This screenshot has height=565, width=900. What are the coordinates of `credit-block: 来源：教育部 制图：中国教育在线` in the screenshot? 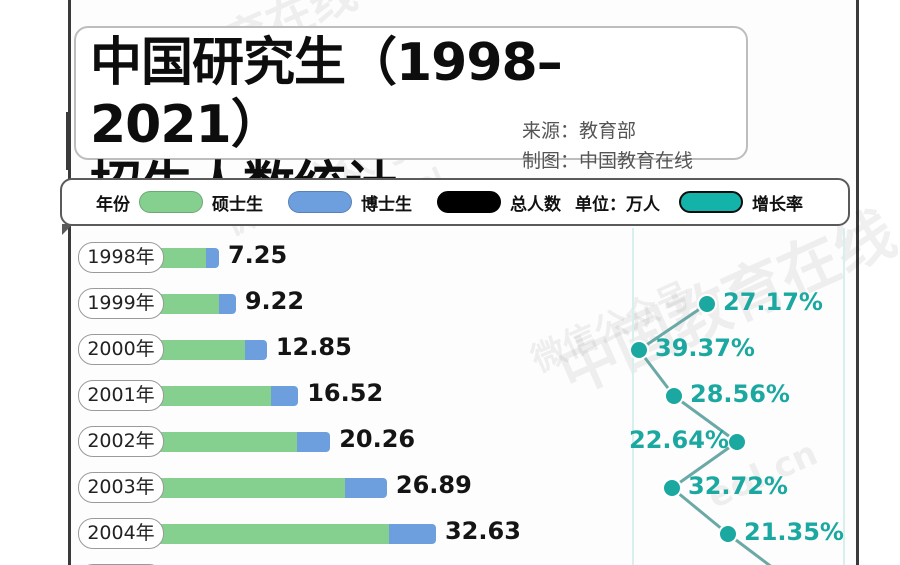 It's located at (607, 146).